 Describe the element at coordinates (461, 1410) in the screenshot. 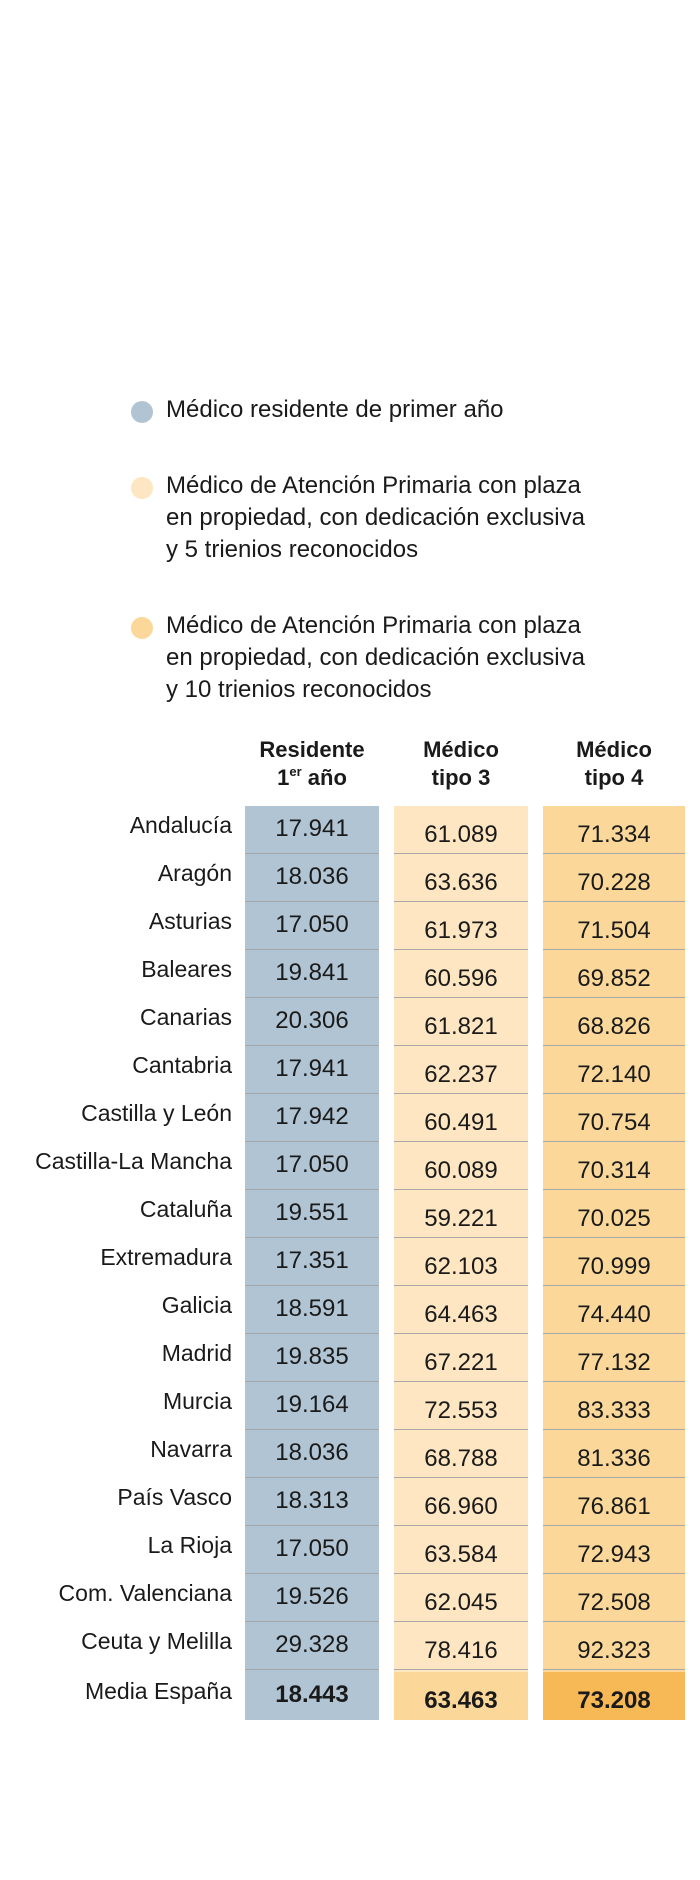

I see `value-tipo-3: 72.553` at that location.